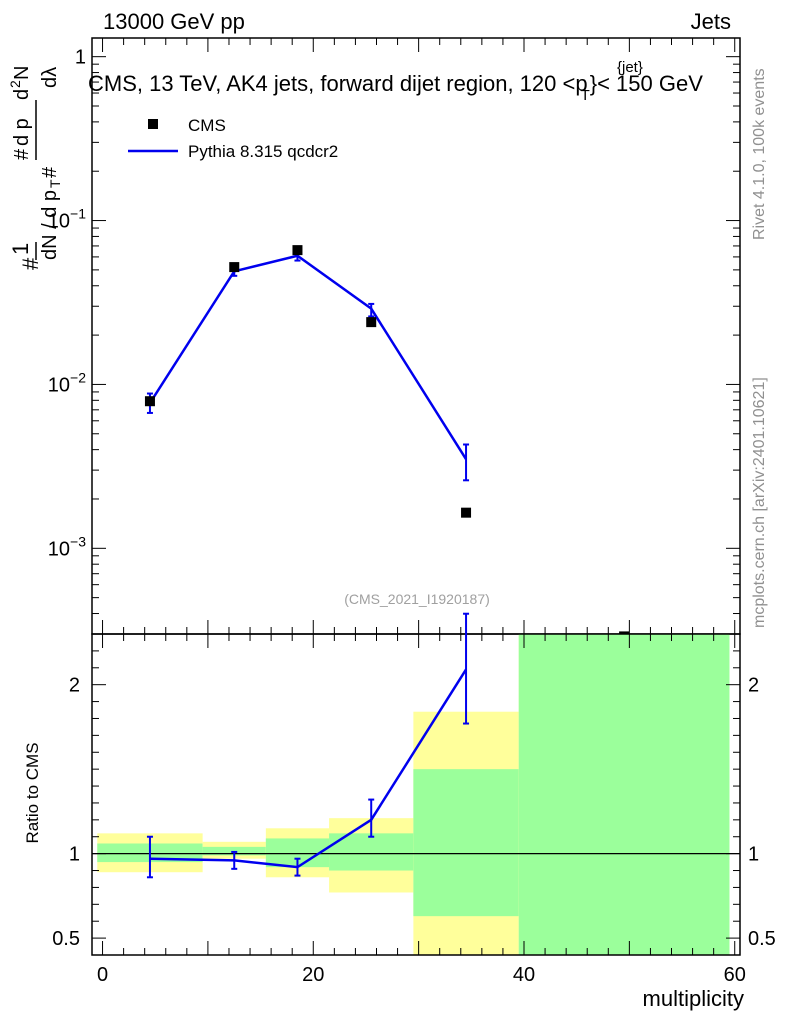  I want to click on xtick-label: 60, so click(735, 975).